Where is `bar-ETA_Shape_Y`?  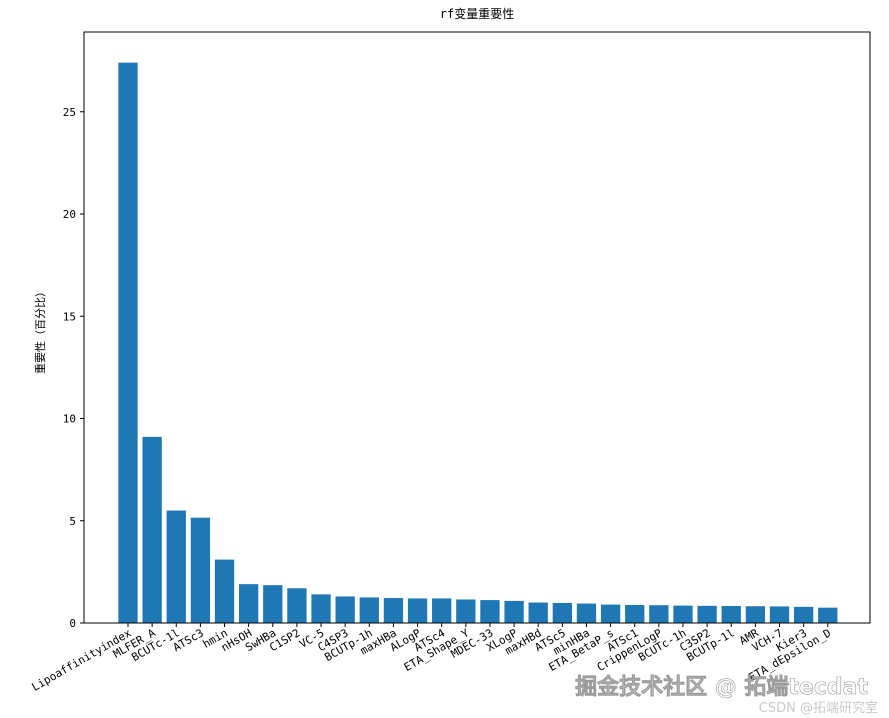
bar-ETA_Shape_Y is located at coordinates (466, 611).